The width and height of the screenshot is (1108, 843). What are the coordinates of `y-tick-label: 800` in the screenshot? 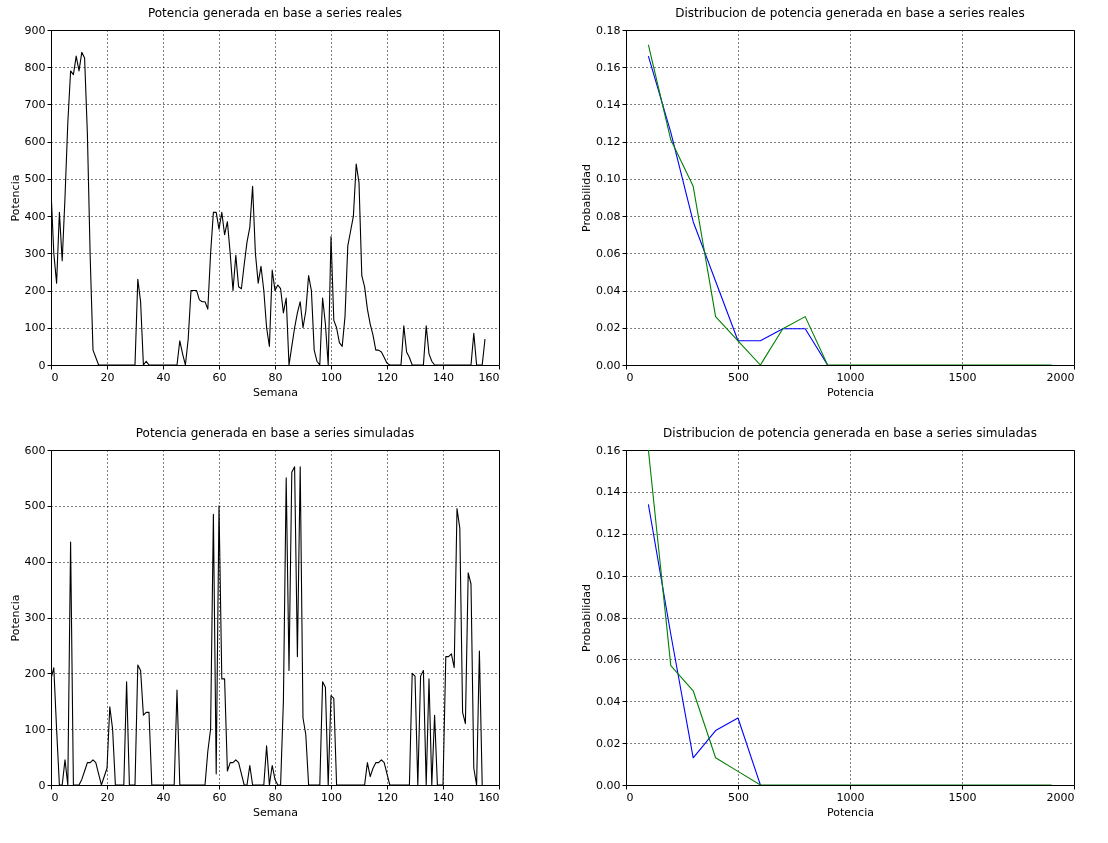 It's located at (35, 67).